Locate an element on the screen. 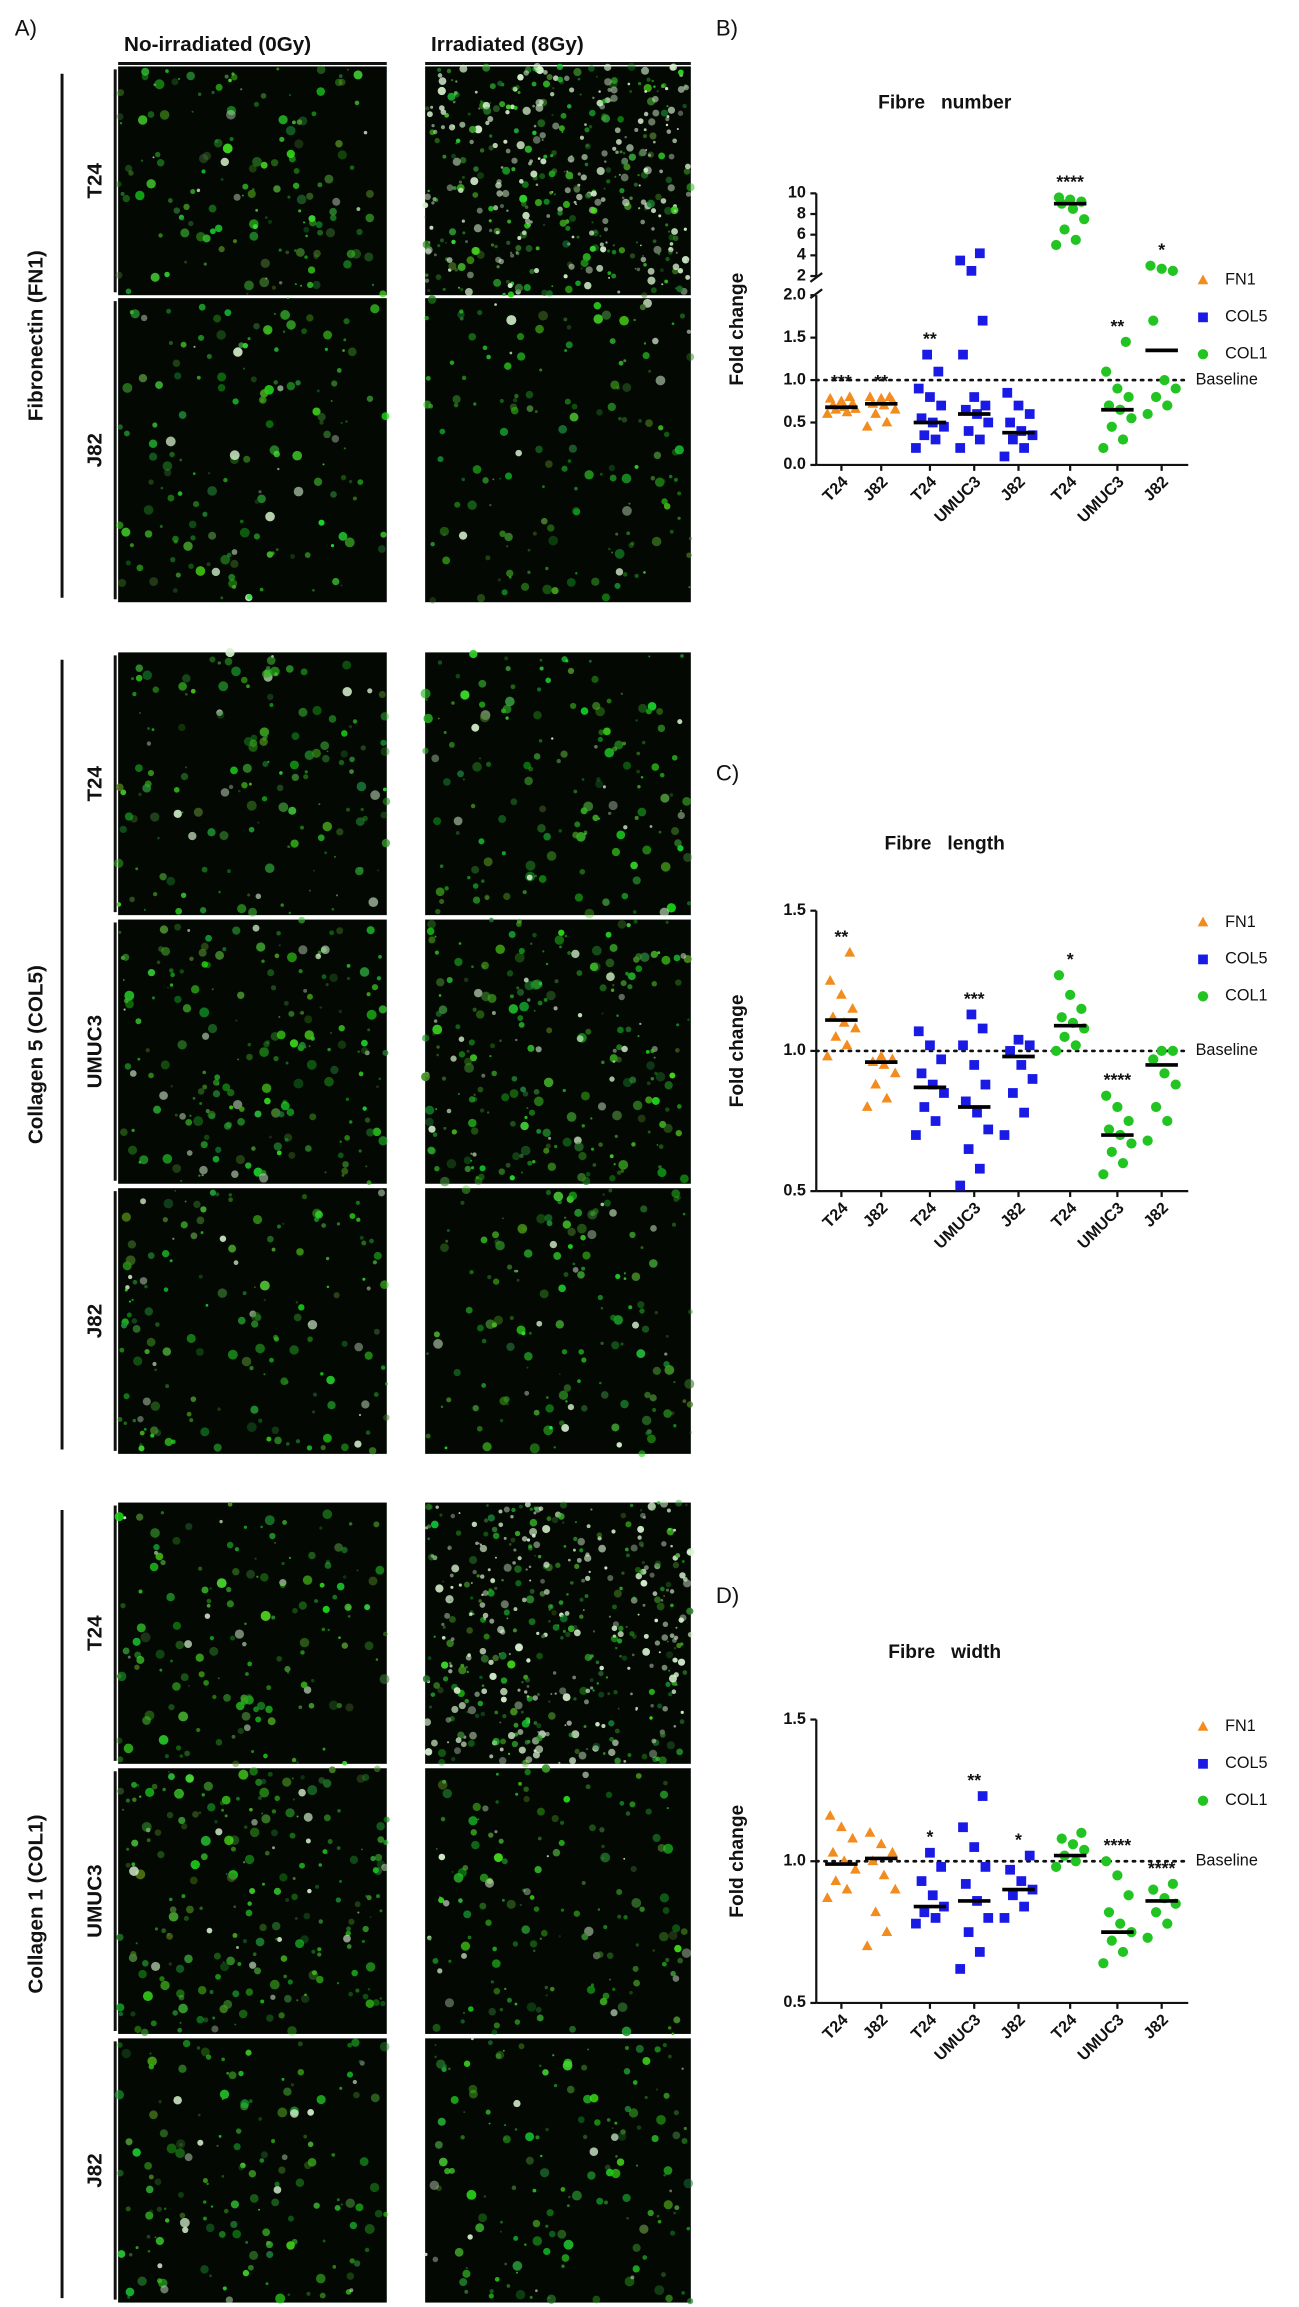 The image size is (1299, 2307). legend-entry: COL5 is located at coordinates (1233, 1763).